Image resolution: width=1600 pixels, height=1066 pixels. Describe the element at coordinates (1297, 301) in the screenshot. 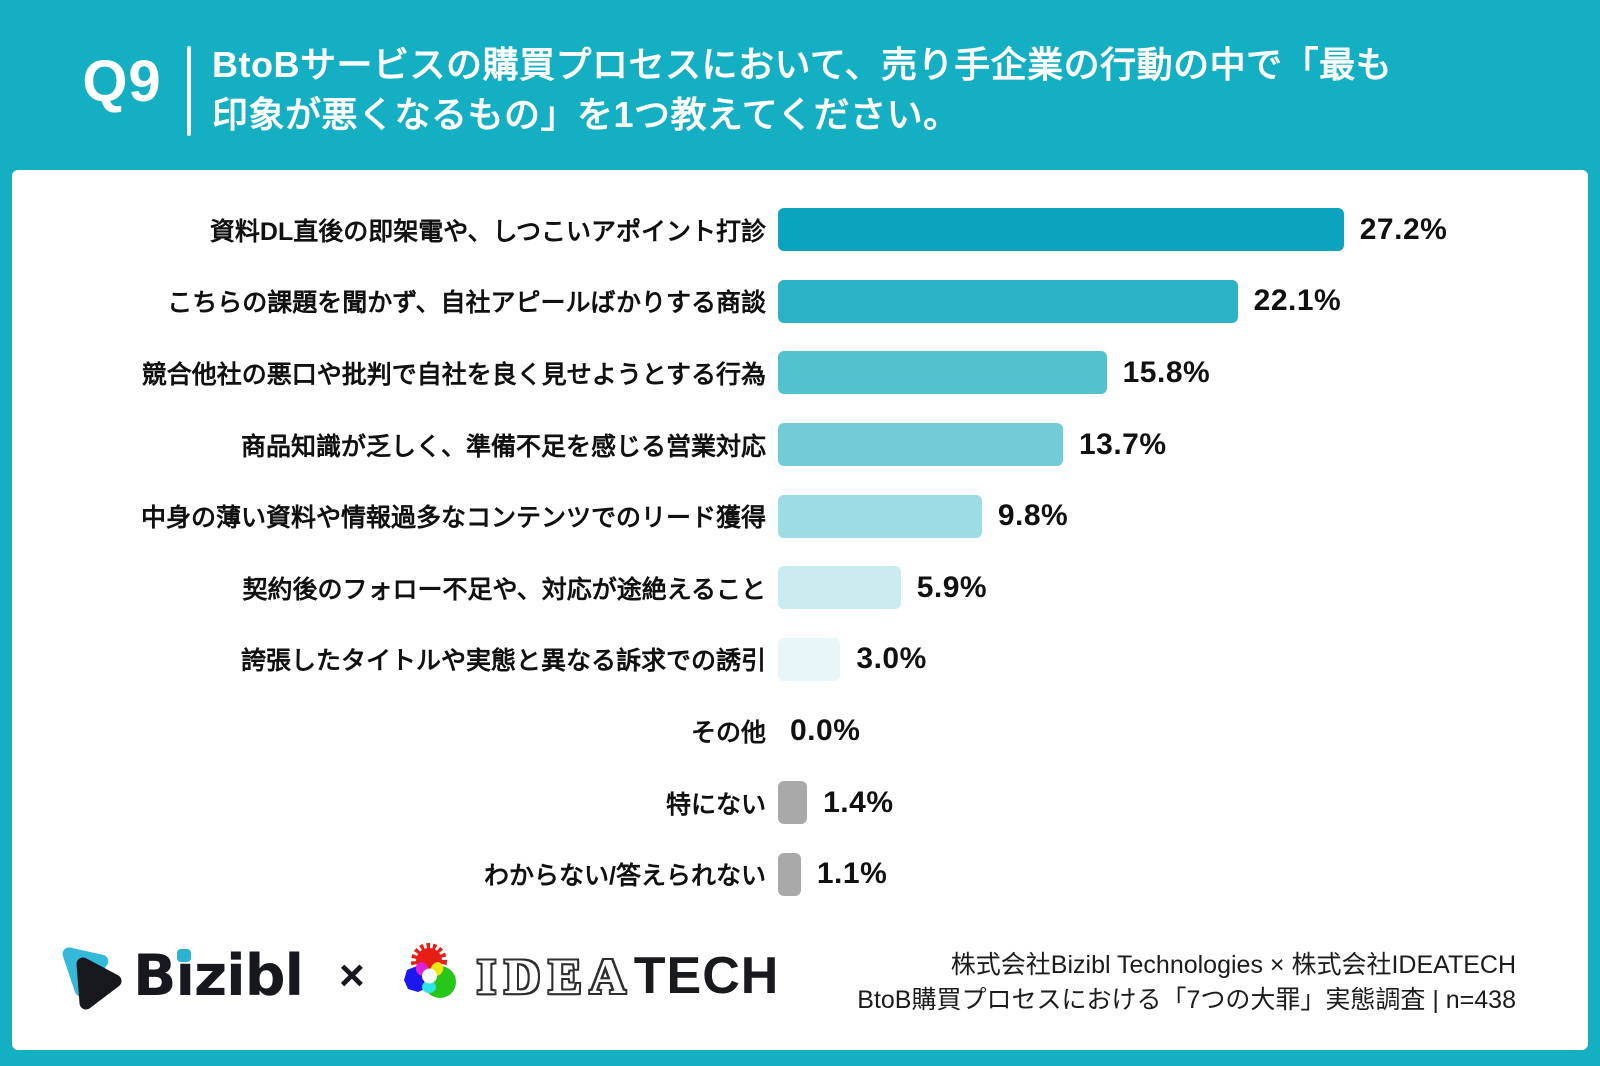

I see `value-label: 22.1%` at that location.